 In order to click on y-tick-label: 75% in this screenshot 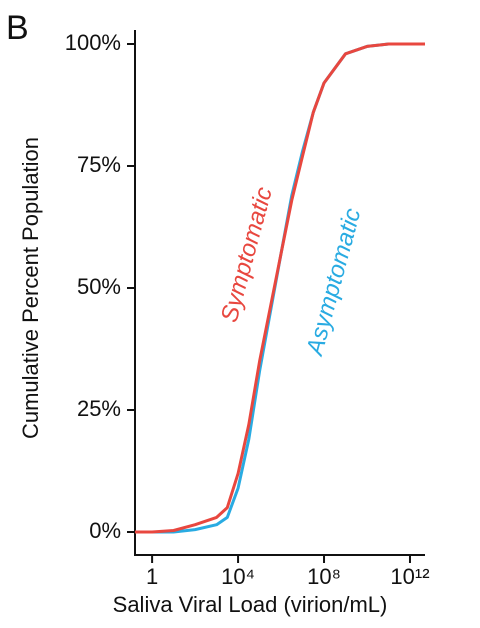, I will do `click(99, 164)`.